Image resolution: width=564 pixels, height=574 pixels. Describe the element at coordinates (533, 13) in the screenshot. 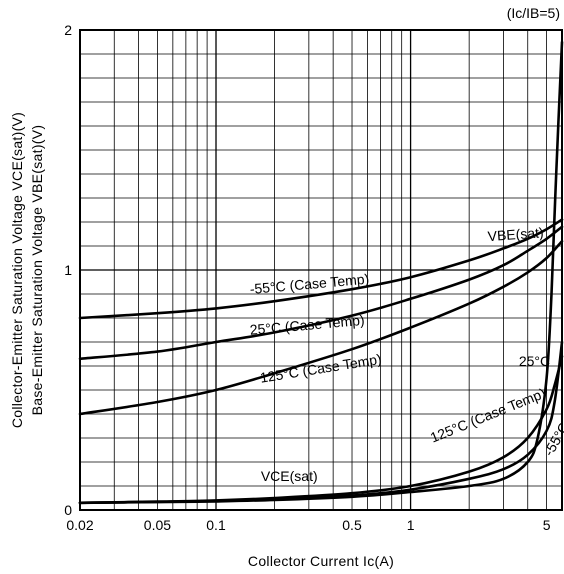

I see `condition-label: (Ic/IB=5)` at that location.